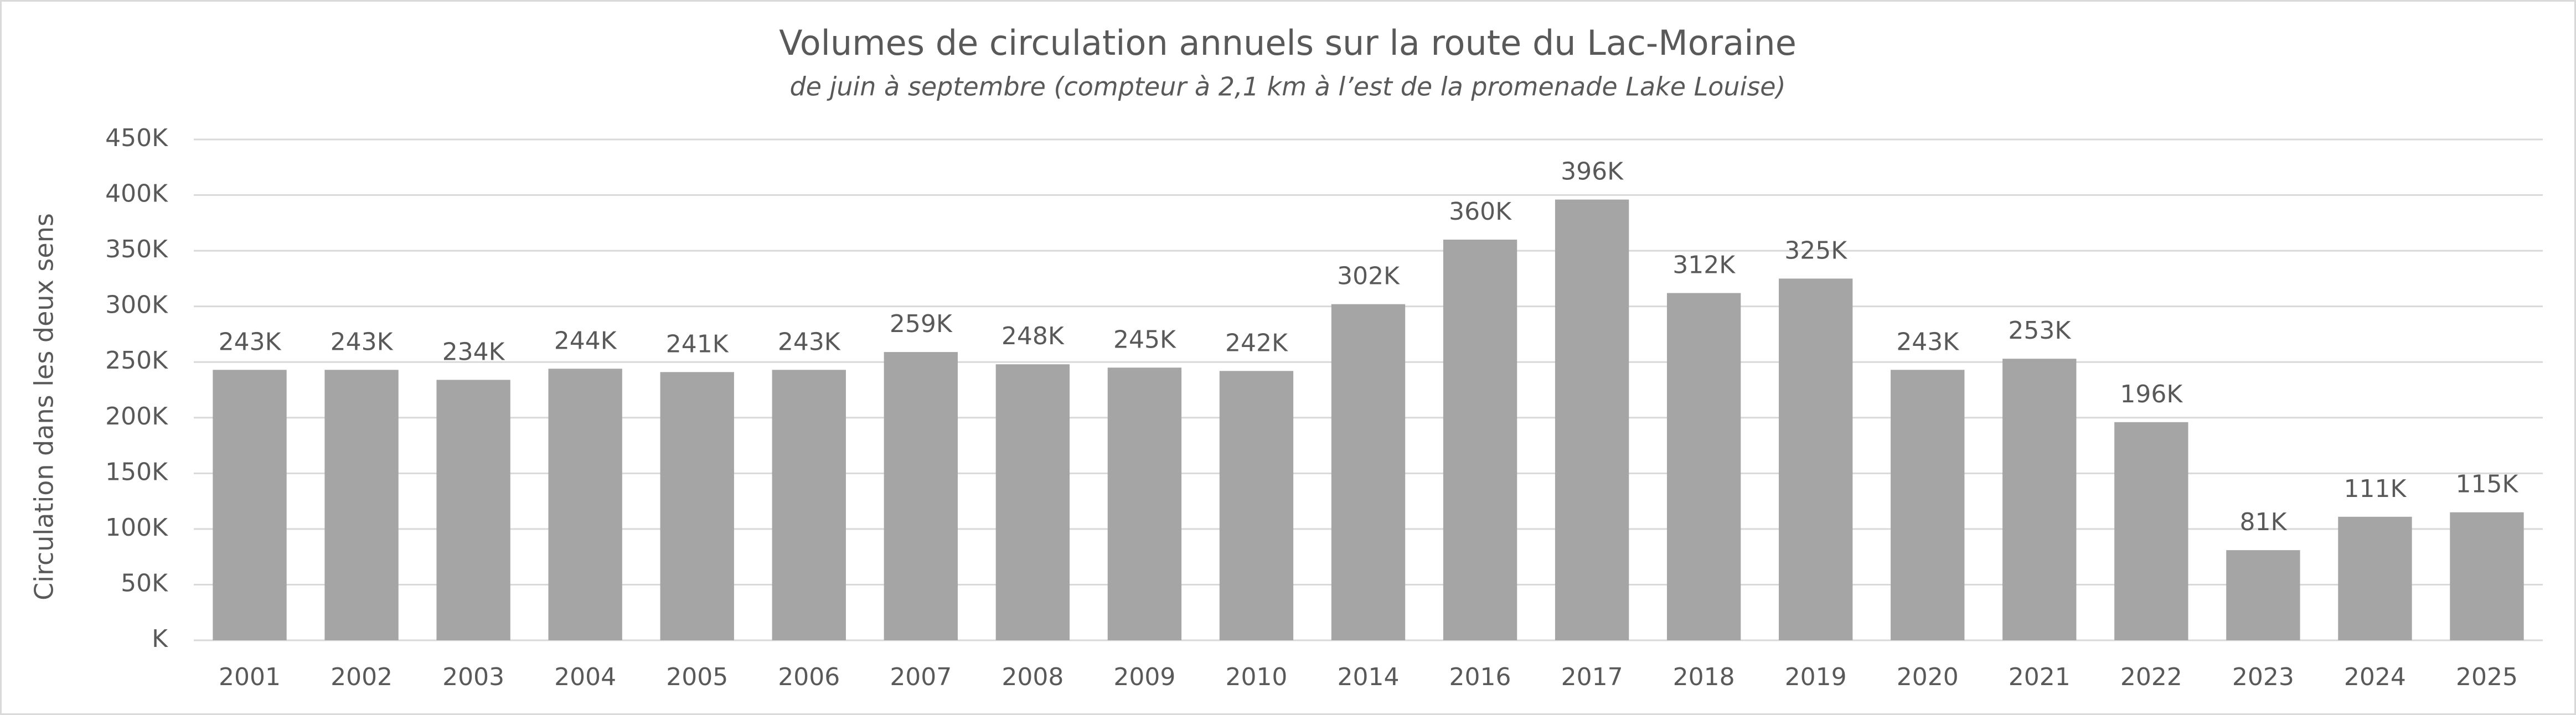 The image size is (2576, 715). Describe the element at coordinates (921, 324) in the screenshot. I see `value-label: 259K` at that location.